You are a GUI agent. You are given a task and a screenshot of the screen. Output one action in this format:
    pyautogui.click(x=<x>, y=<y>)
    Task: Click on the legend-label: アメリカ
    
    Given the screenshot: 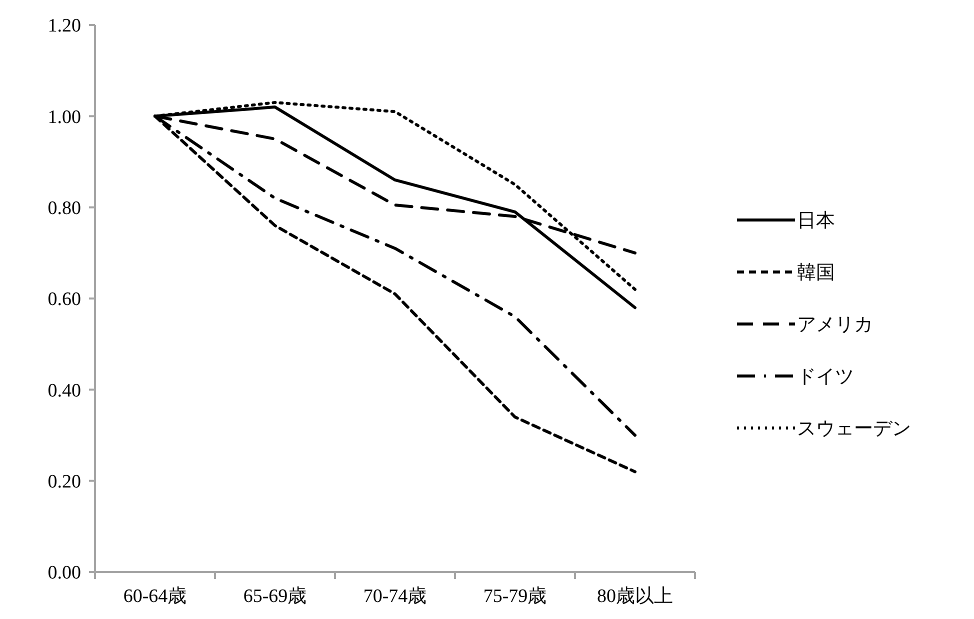 What is the action you would take?
    pyautogui.click(x=835, y=325)
    